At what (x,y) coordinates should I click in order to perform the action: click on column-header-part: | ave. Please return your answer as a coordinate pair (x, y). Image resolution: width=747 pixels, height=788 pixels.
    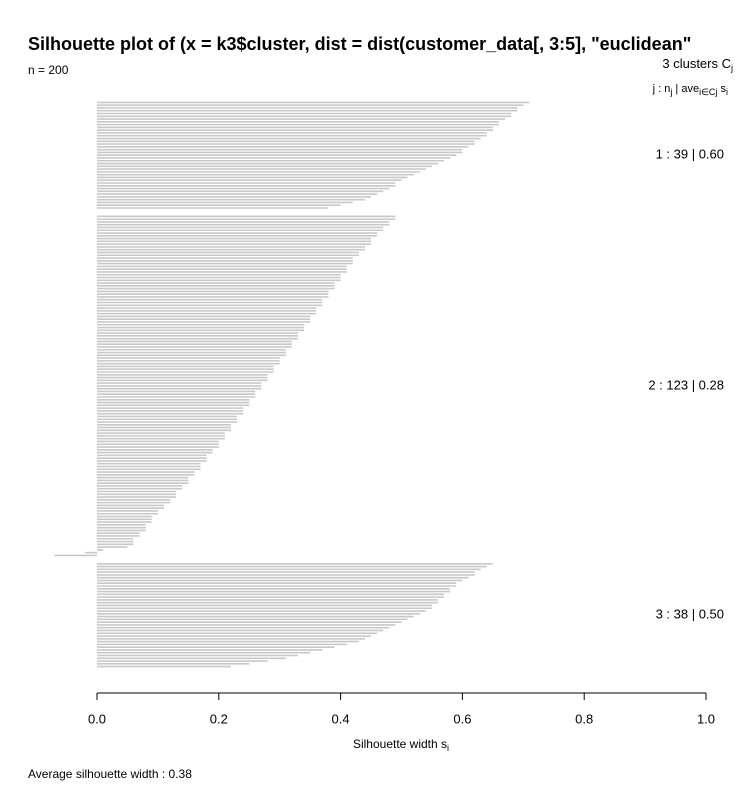
    Looking at the image, I should click on (685, 89).